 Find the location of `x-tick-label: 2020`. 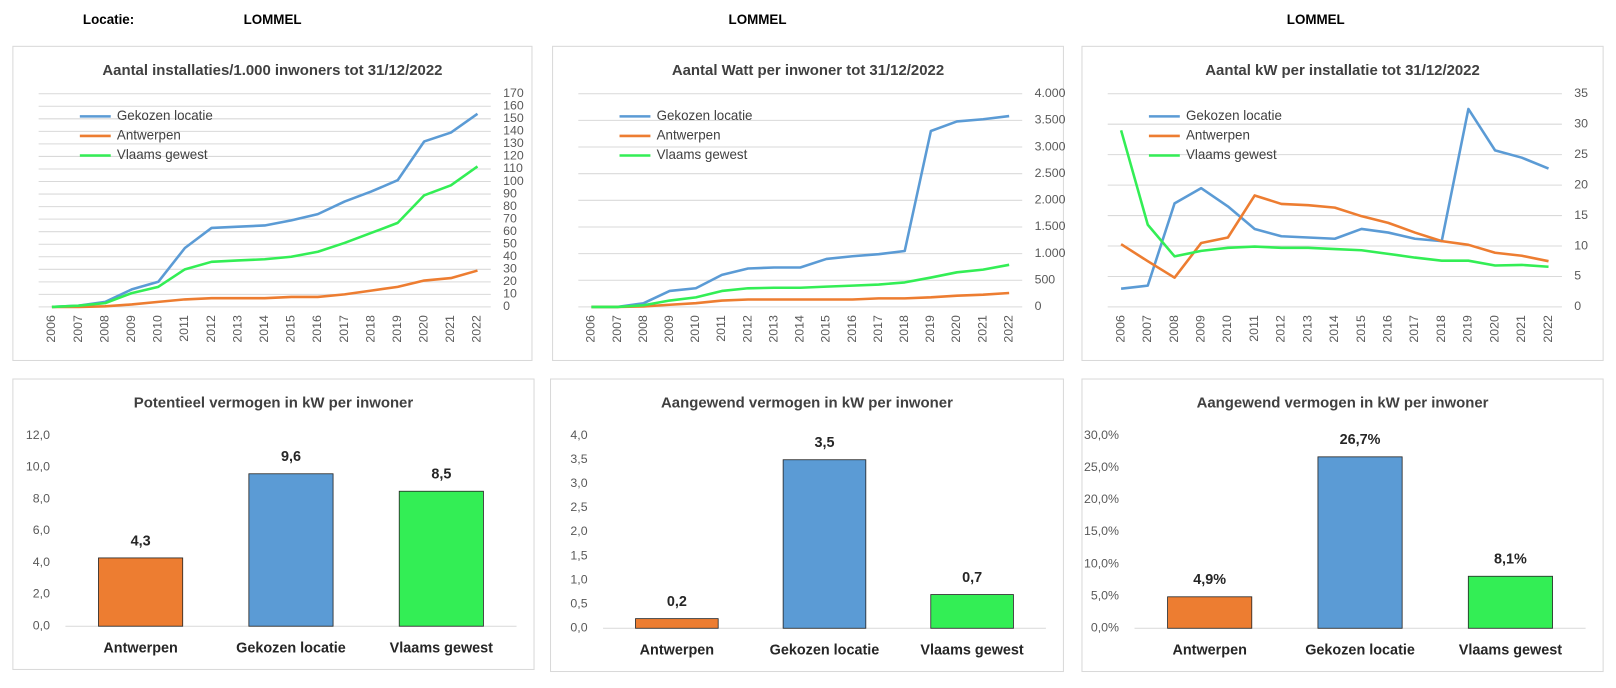

x-tick-label: 2020 is located at coordinates (956, 329).